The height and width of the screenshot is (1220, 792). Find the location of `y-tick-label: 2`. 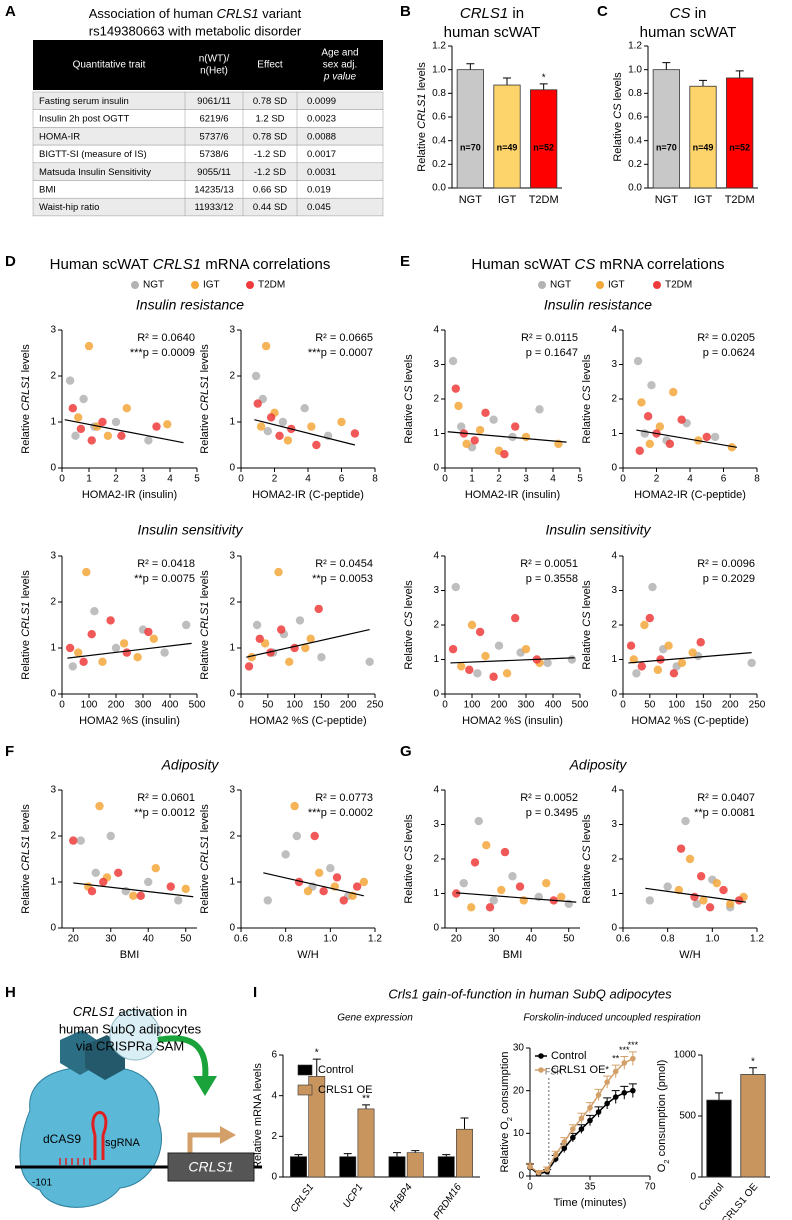

y-tick-label: 2 is located at coordinates (53, 602).